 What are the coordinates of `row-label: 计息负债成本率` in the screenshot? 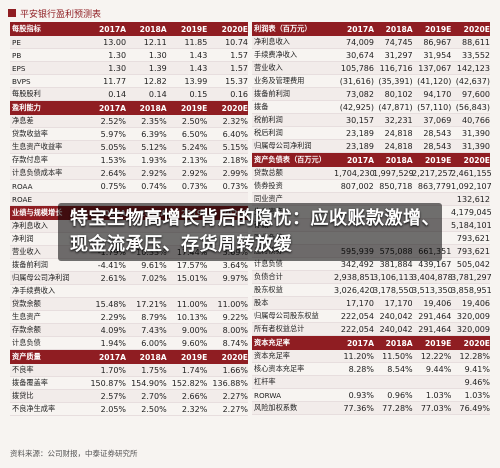 It's located at (37, 172).